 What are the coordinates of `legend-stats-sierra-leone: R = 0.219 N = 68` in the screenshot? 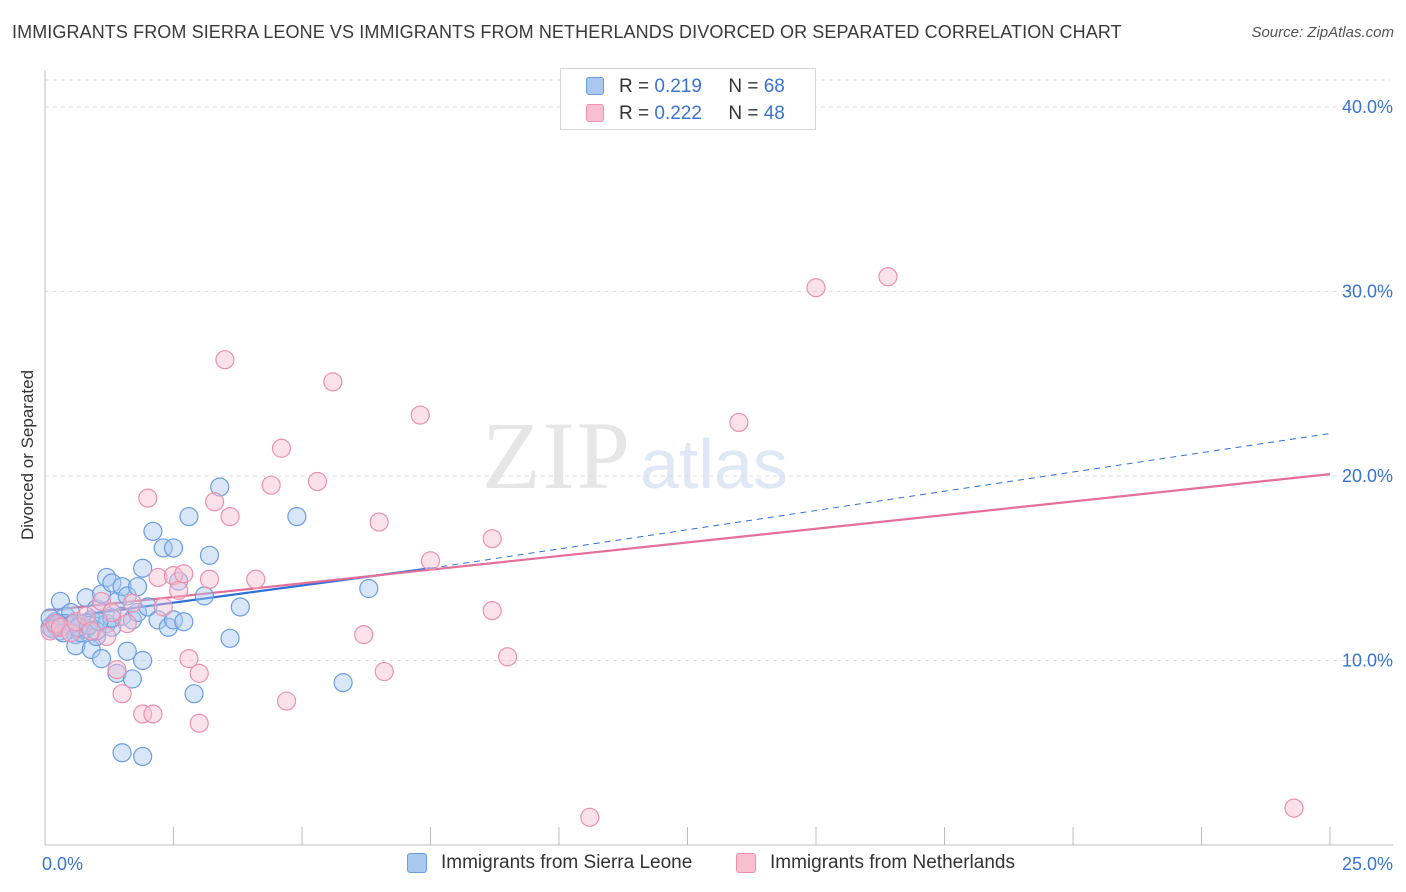 It's located at (702, 87).